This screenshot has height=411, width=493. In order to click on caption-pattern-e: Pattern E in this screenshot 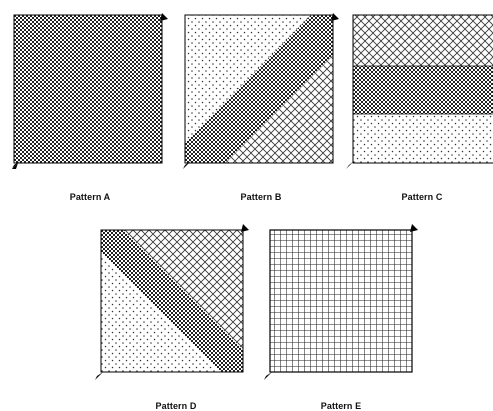, I will do `click(341, 406)`.